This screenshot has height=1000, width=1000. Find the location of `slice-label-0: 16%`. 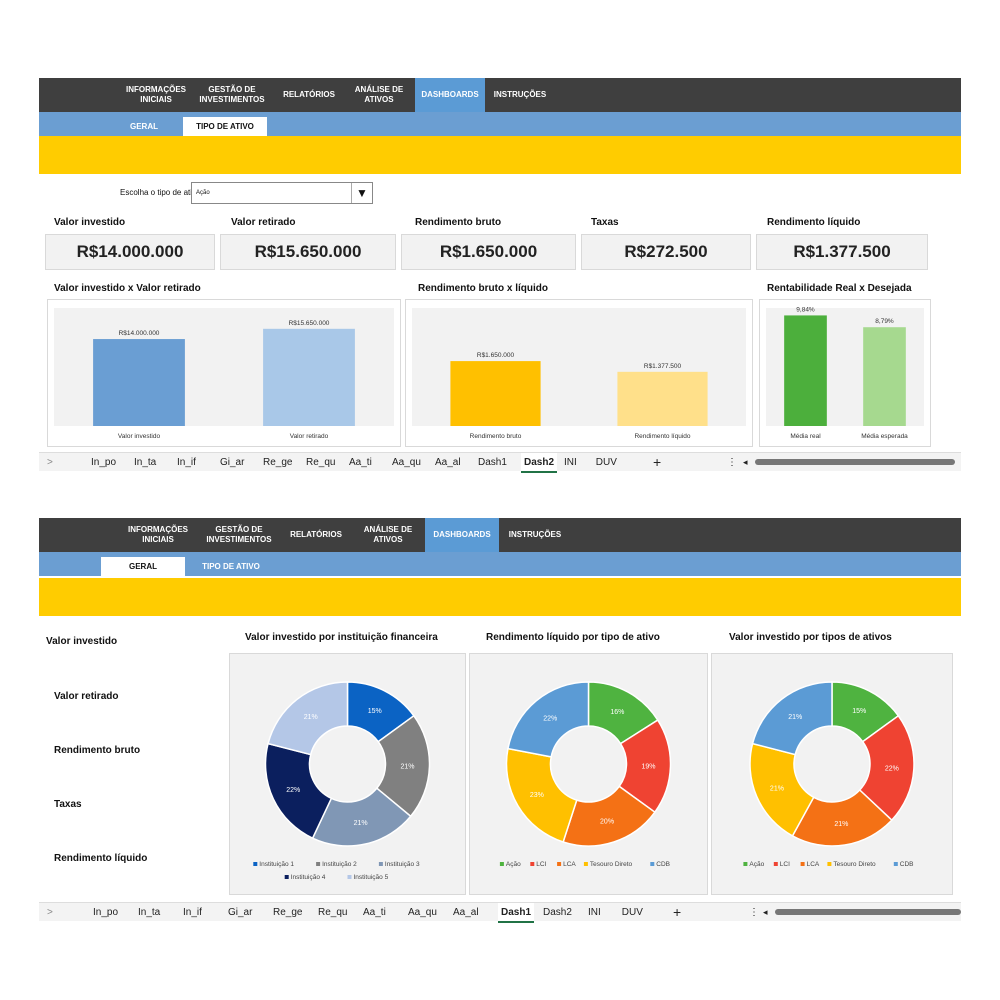

slice-label-0: 16% is located at coordinates (617, 712).